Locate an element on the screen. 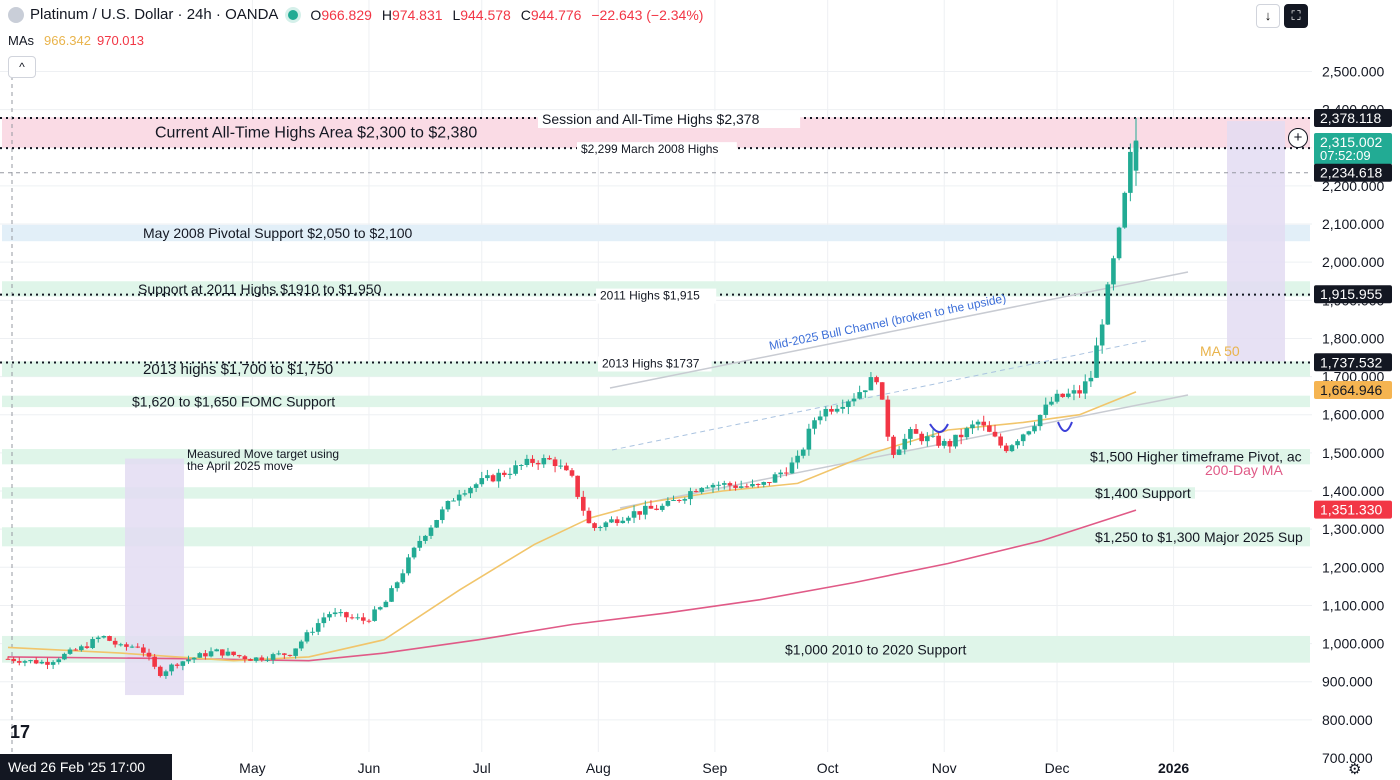 This screenshot has width=1400, height=780. price-axis-tick: 900.000 is located at coordinates (1347, 682).